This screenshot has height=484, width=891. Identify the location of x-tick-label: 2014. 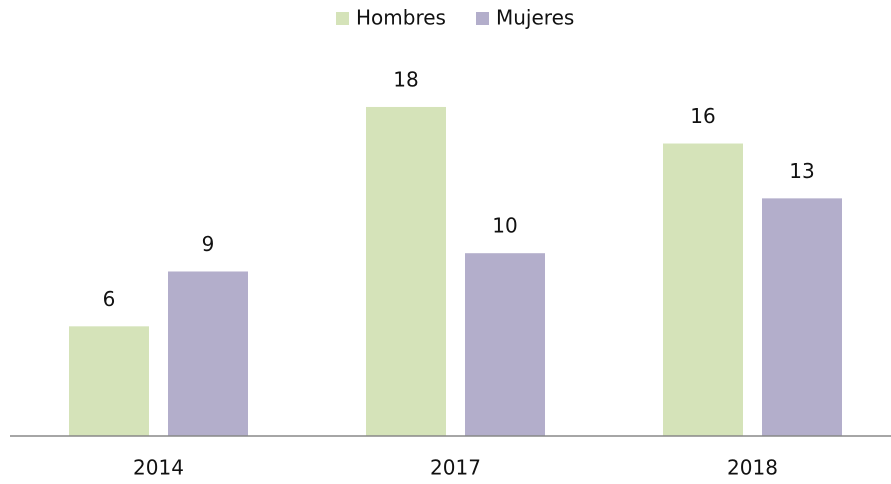
(158, 468).